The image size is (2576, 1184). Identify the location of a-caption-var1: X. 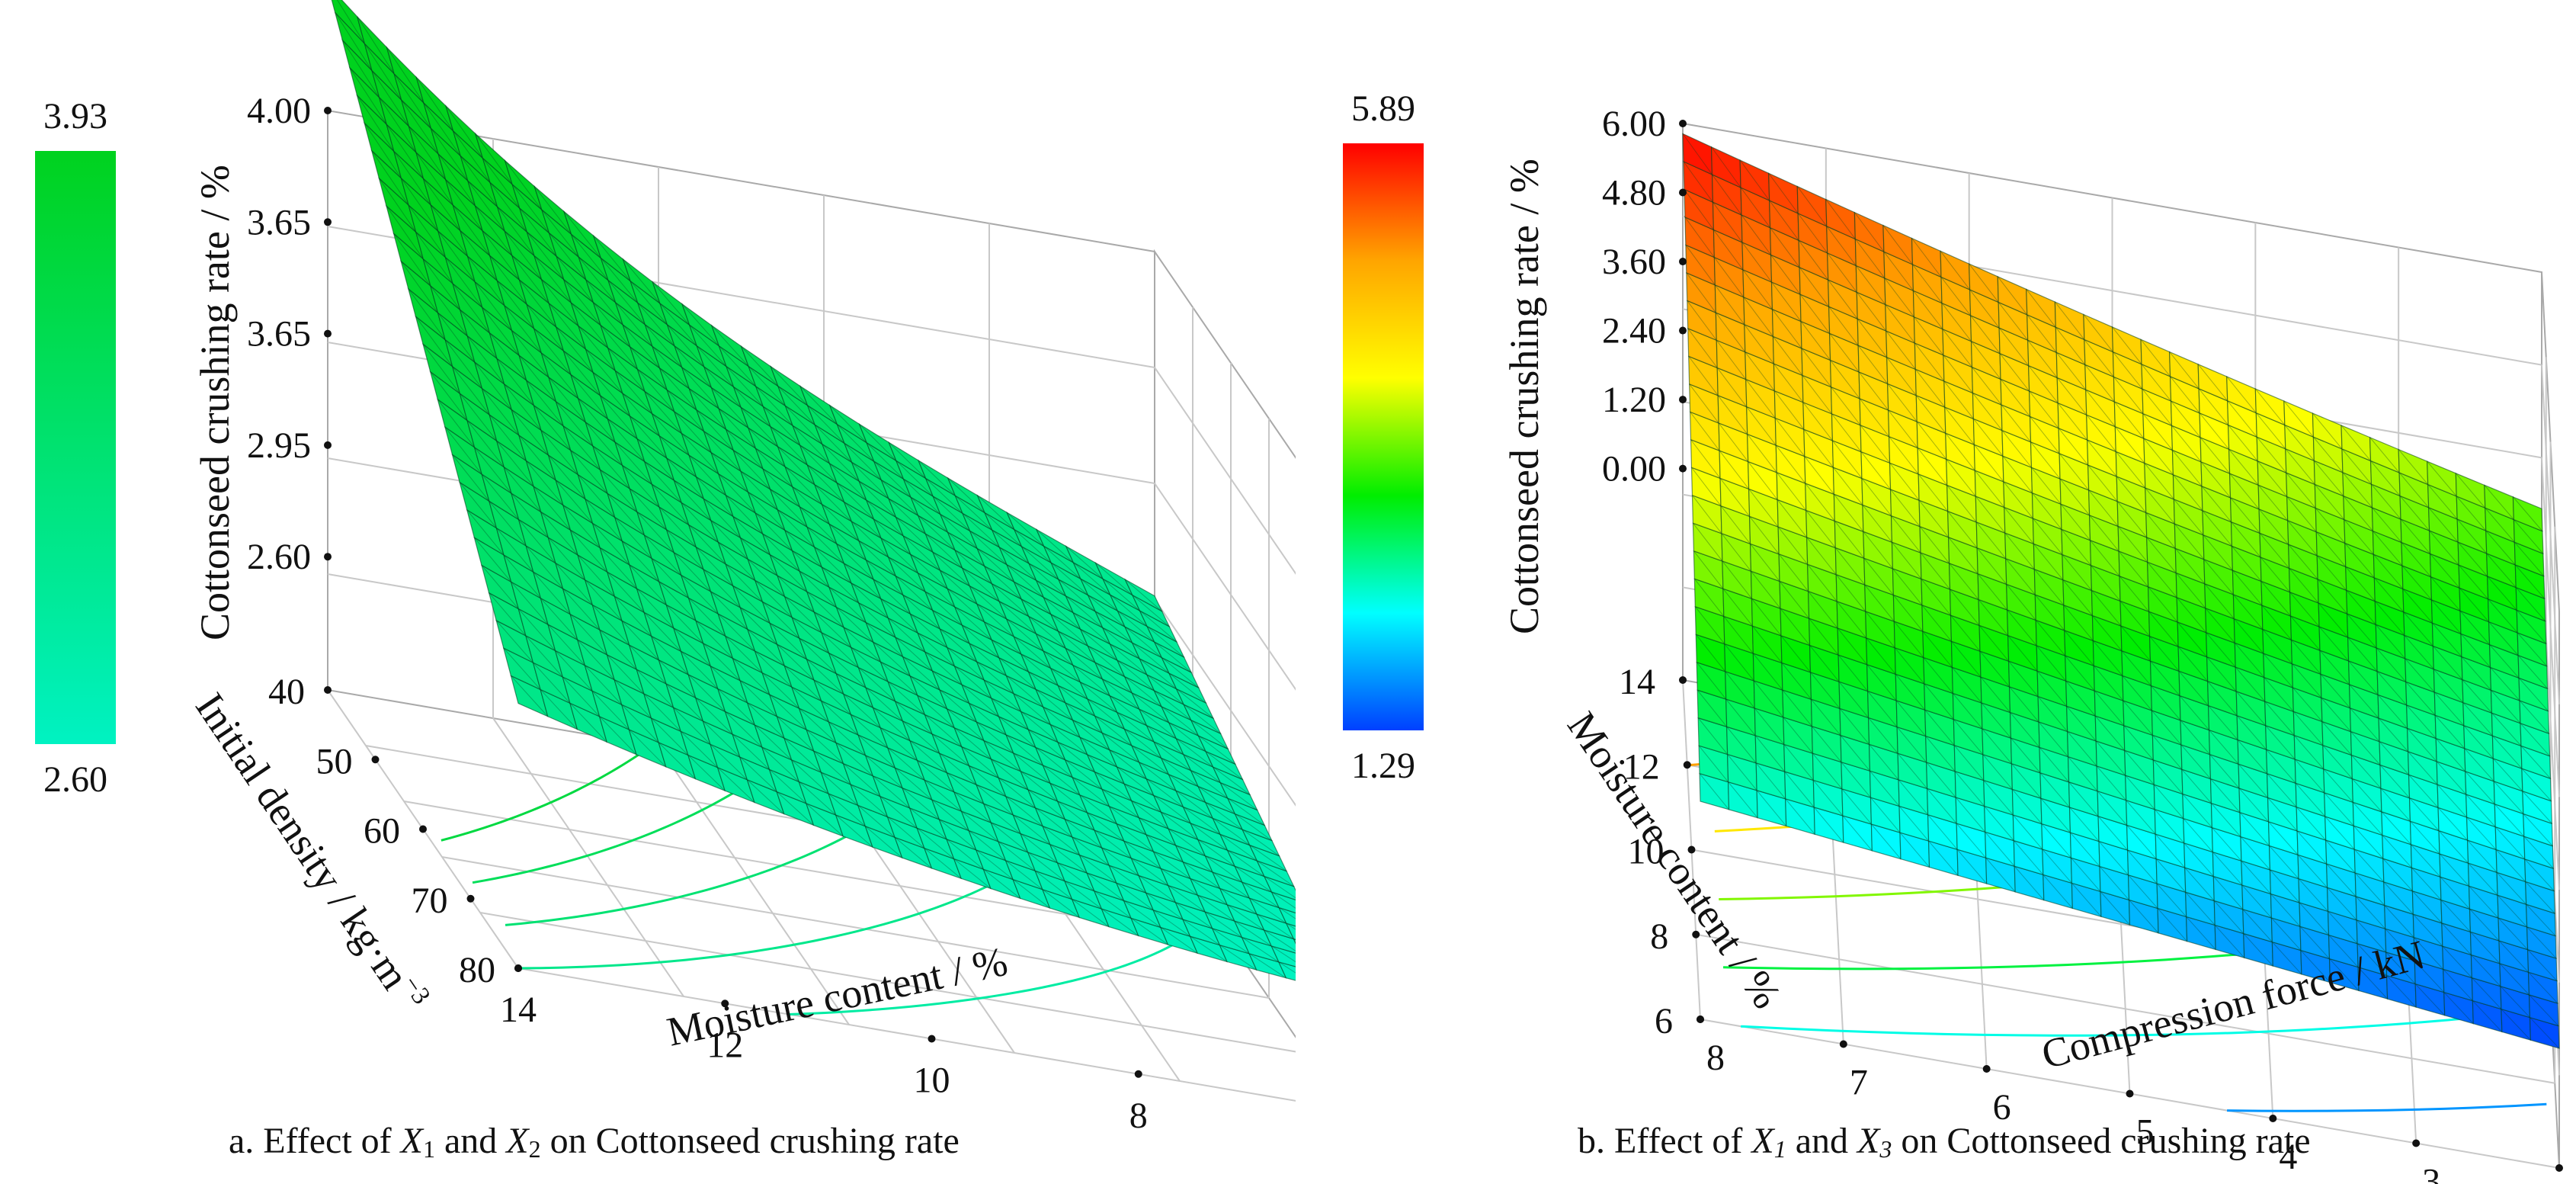
(412, 1141).